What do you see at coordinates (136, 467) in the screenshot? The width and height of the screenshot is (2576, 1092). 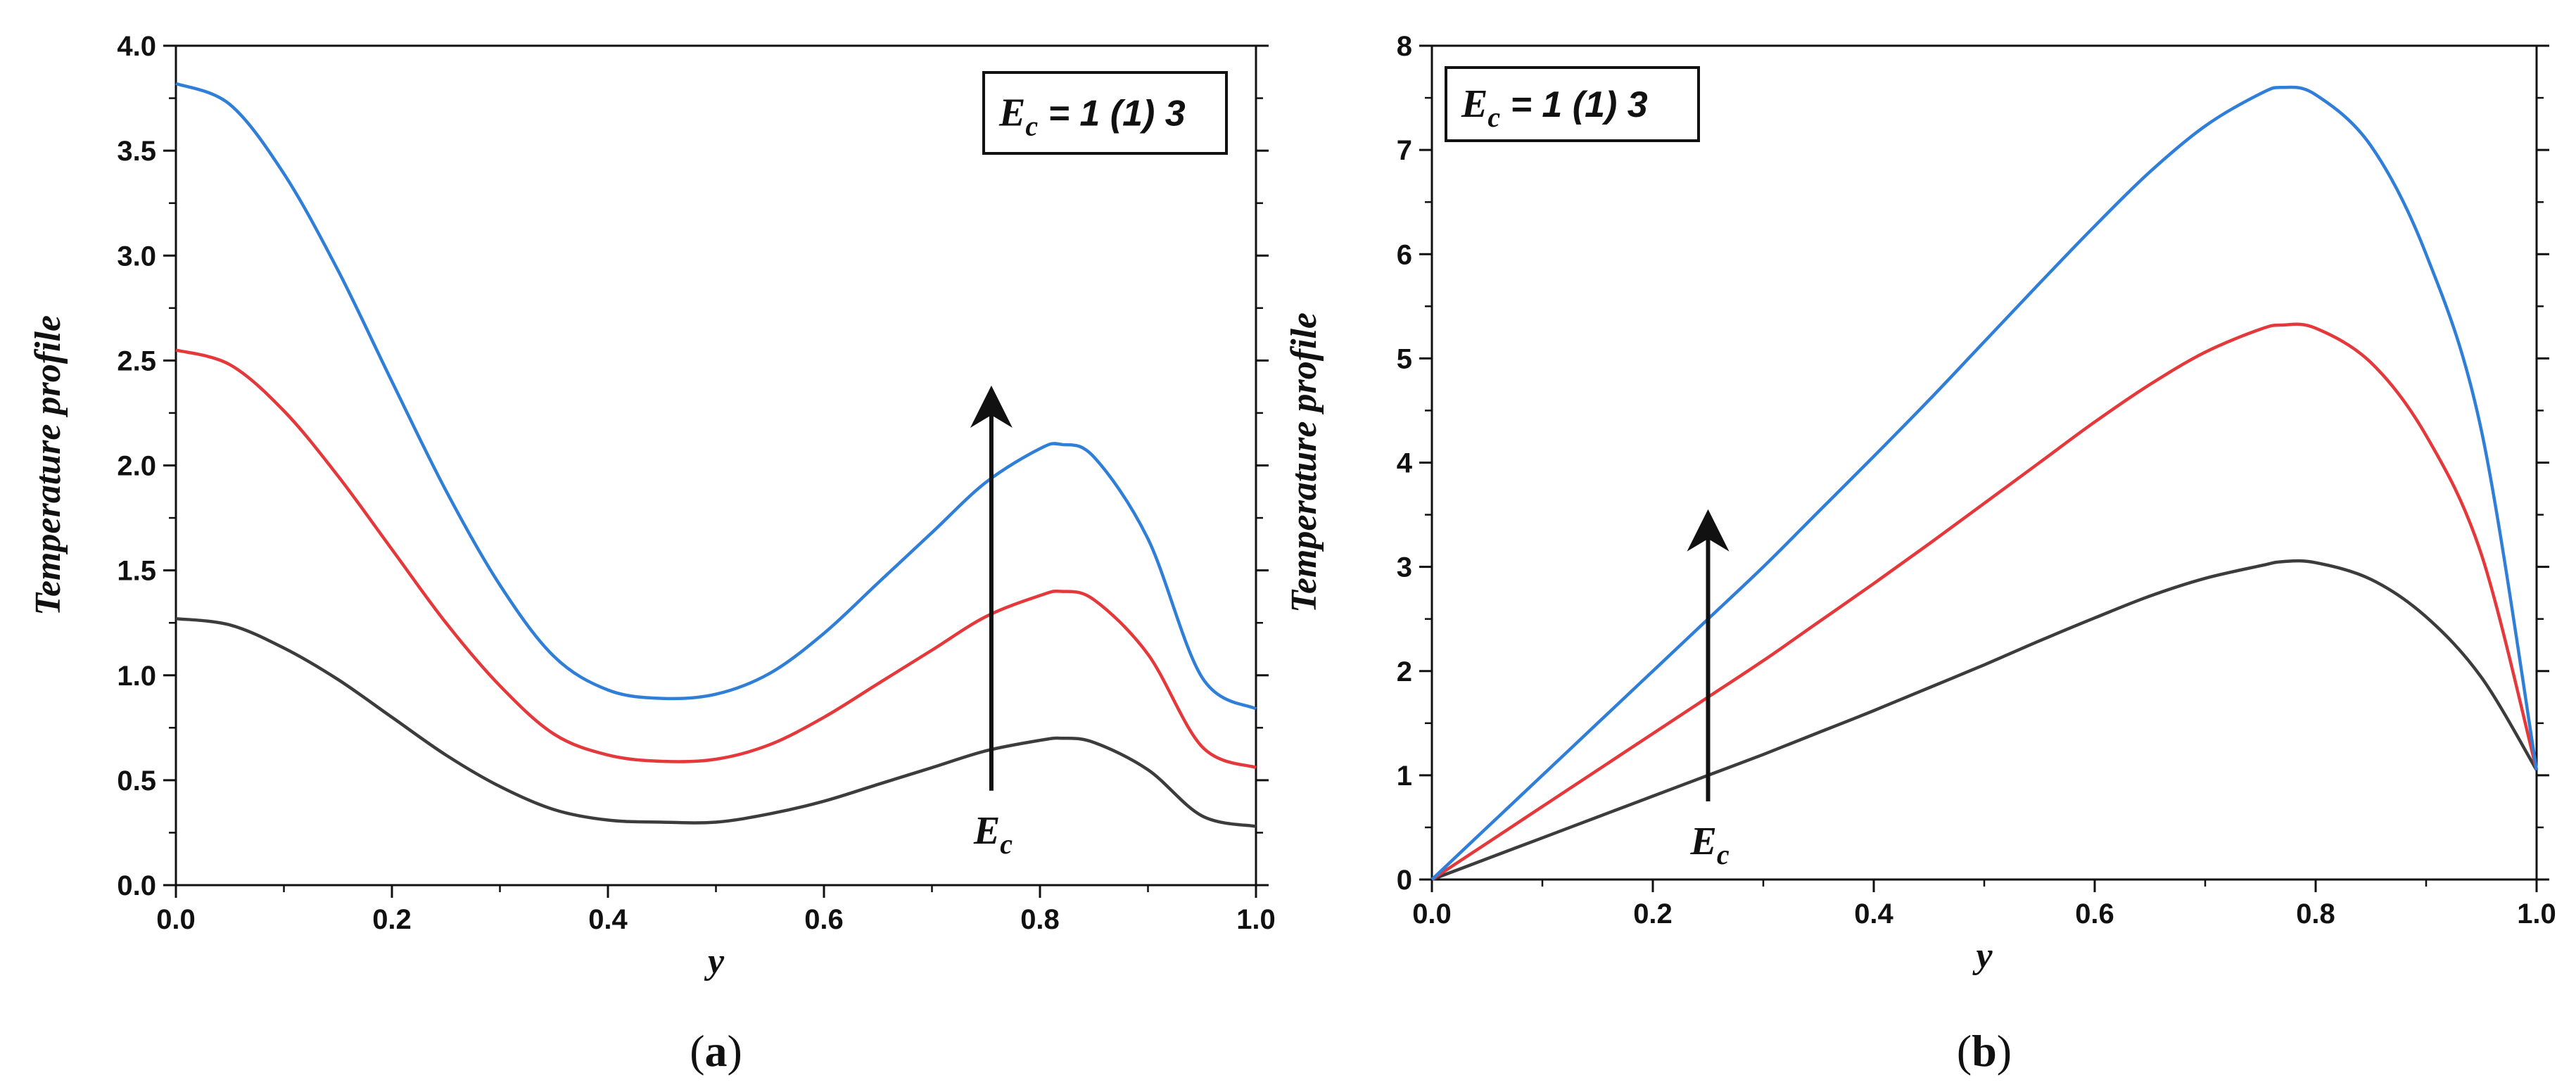 I see `y-tick-label: 2.0` at bounding box center [136, 467].